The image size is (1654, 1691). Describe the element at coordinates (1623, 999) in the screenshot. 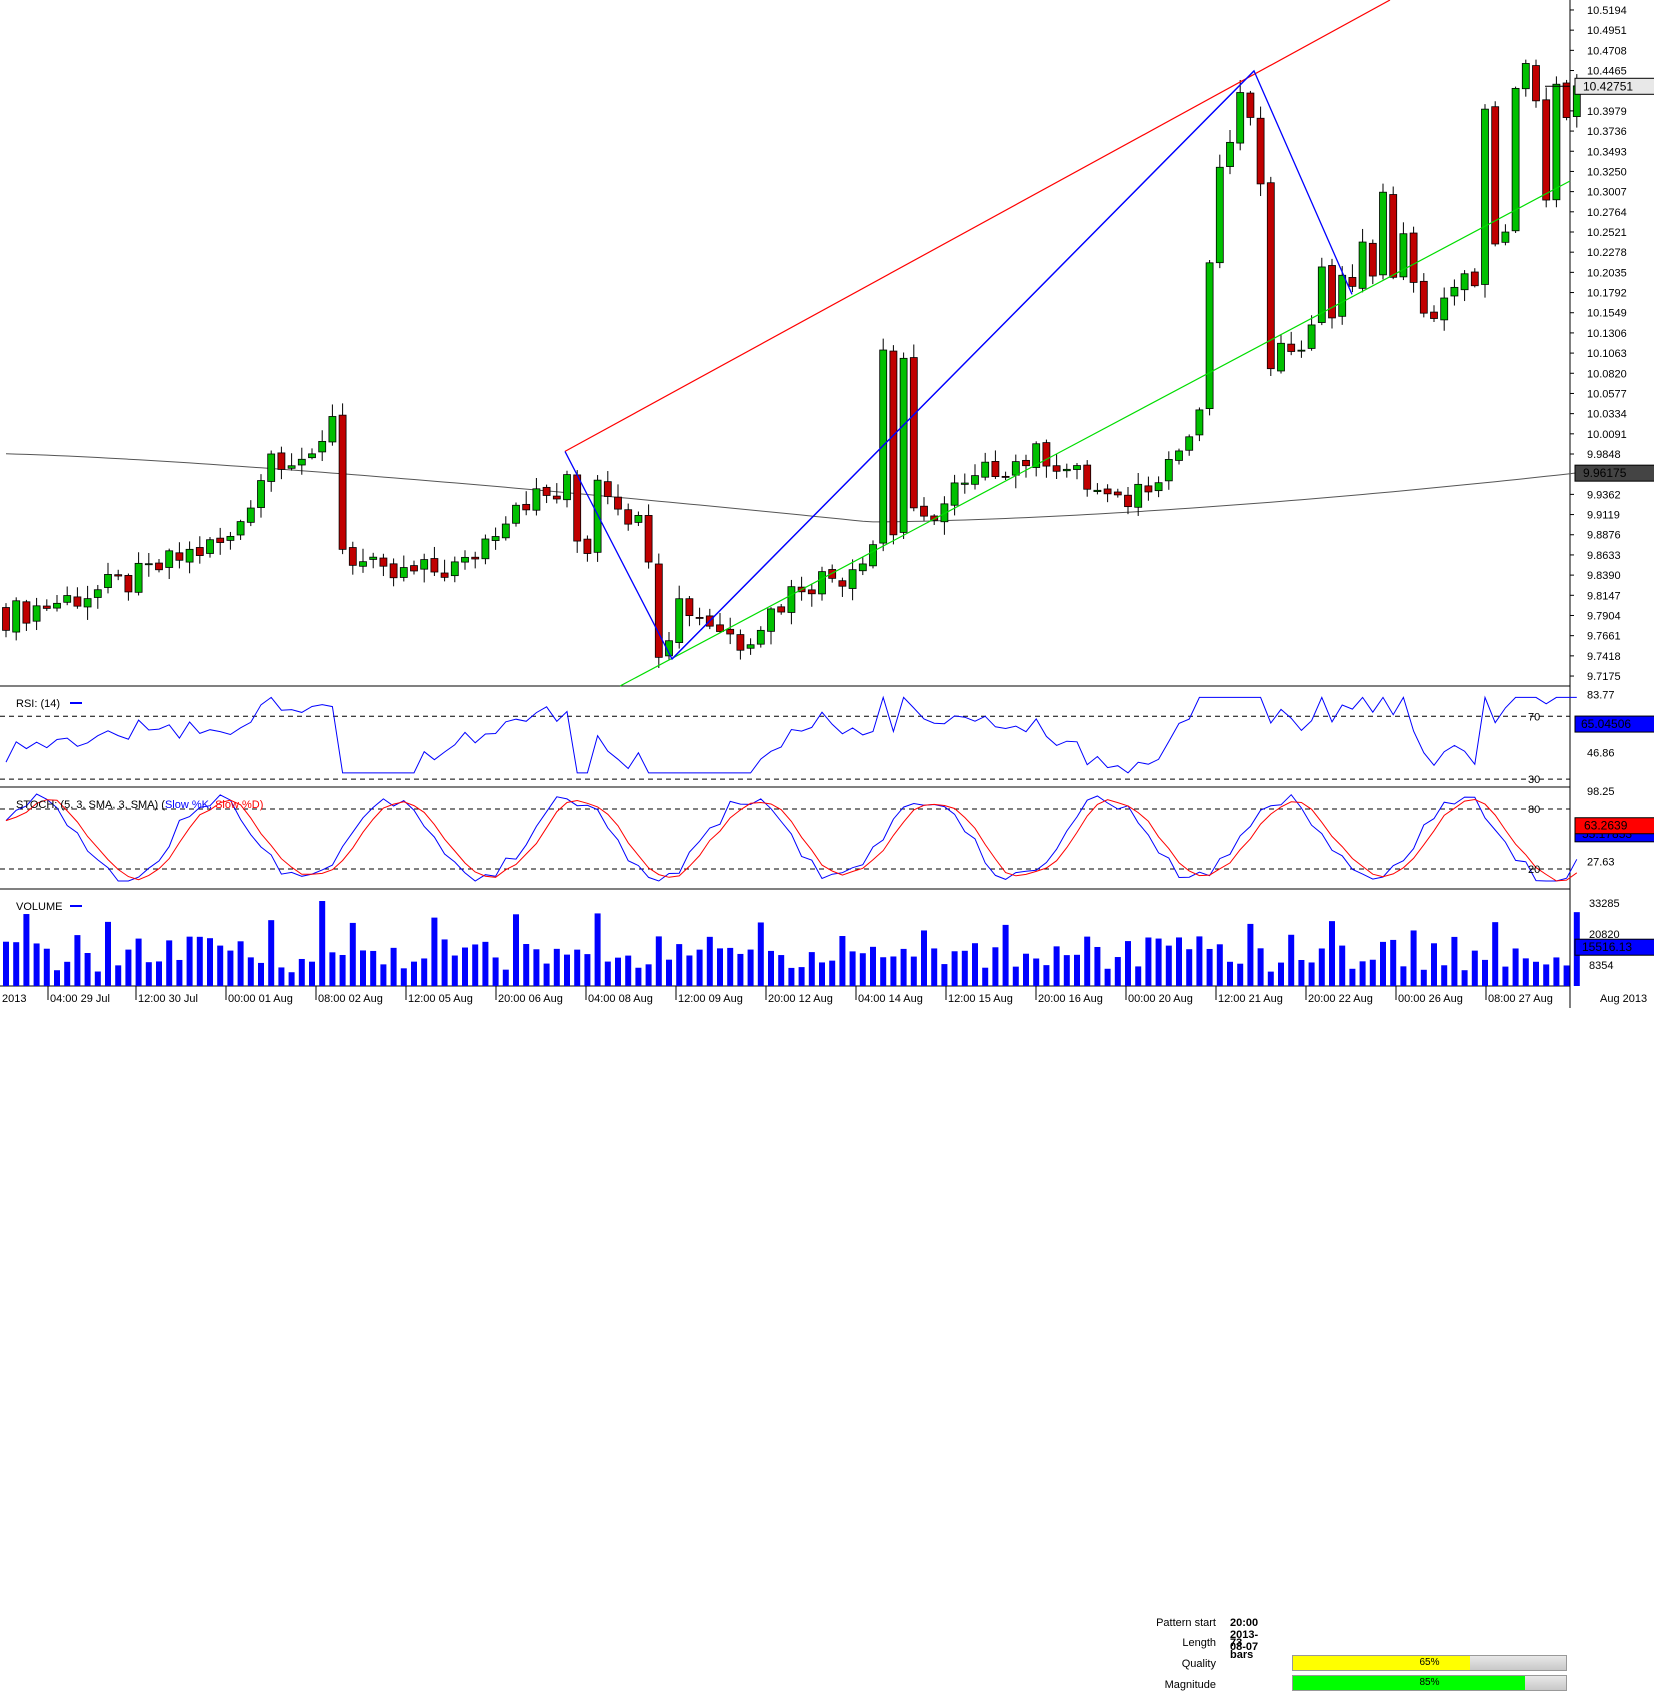

I see `x-tick-label: Aug 2013` at that location.